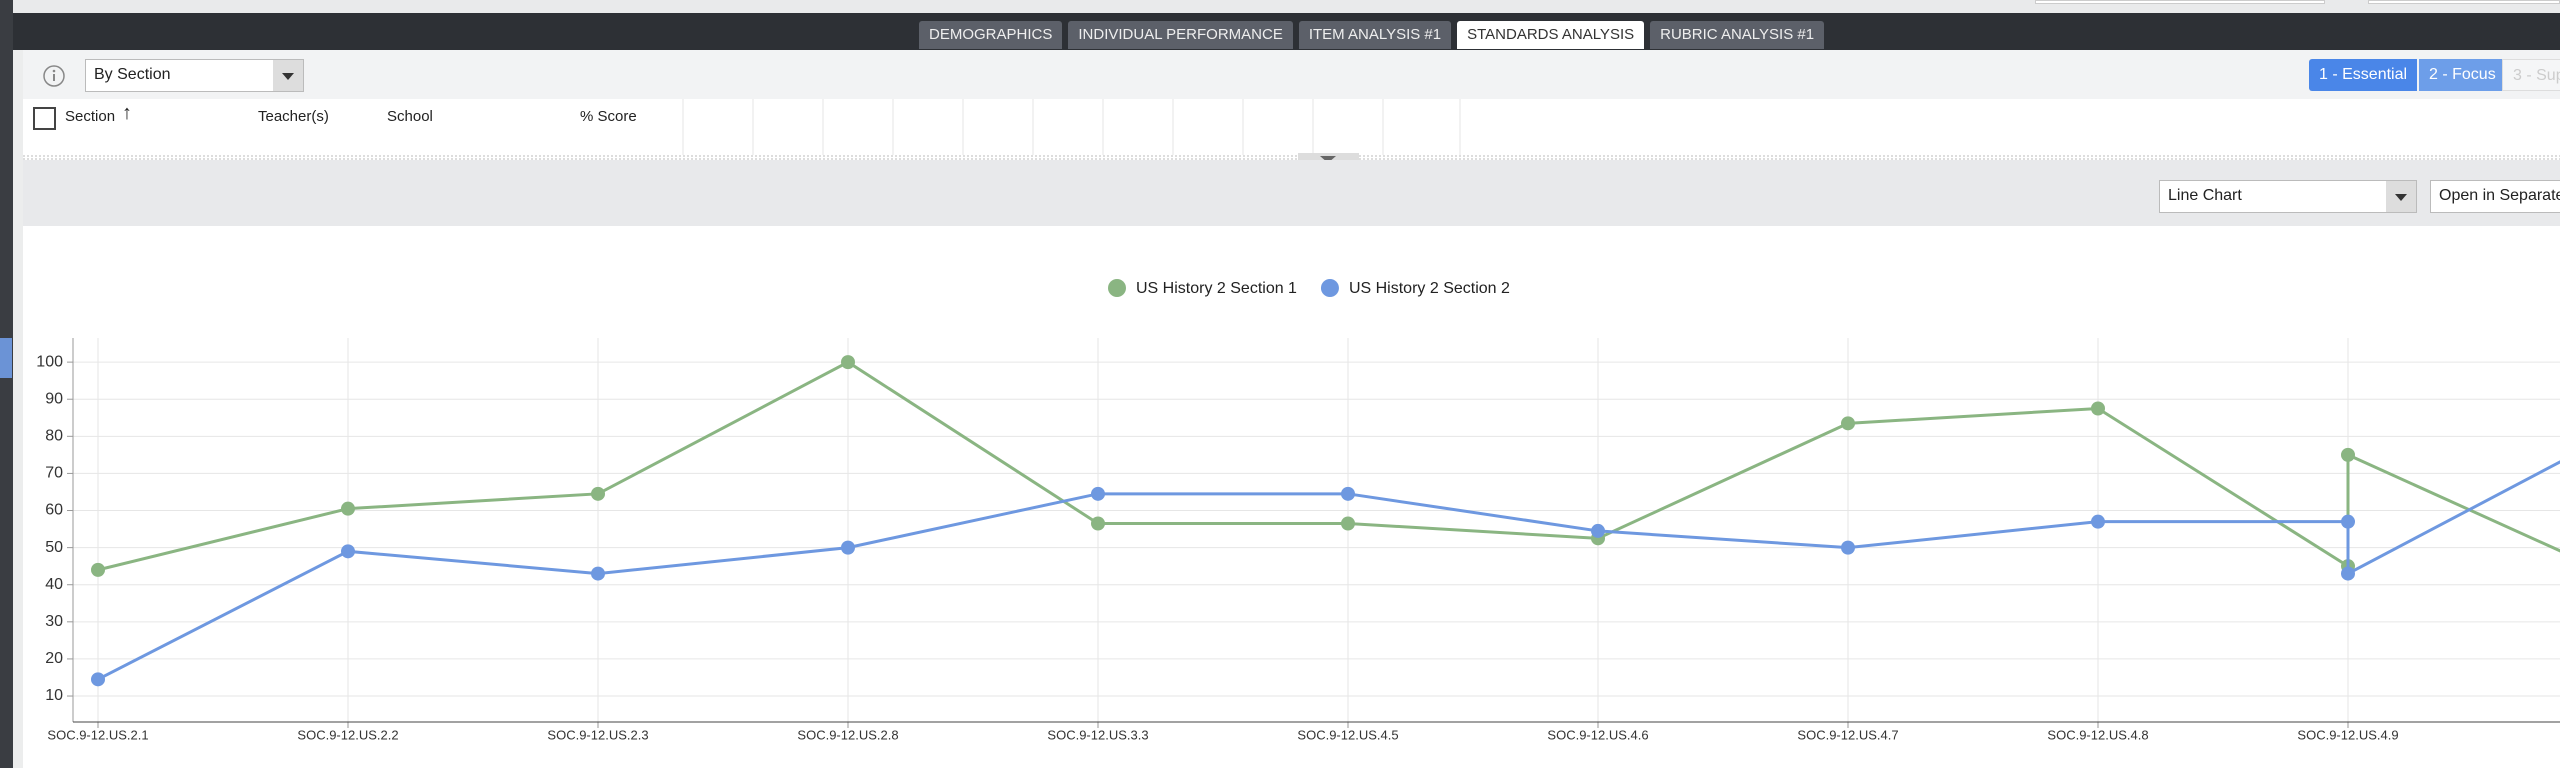 This screenshot has width=2560, height=768. I want to click on tab: ITEM ANALYSIS #1, so click(1375, 35).